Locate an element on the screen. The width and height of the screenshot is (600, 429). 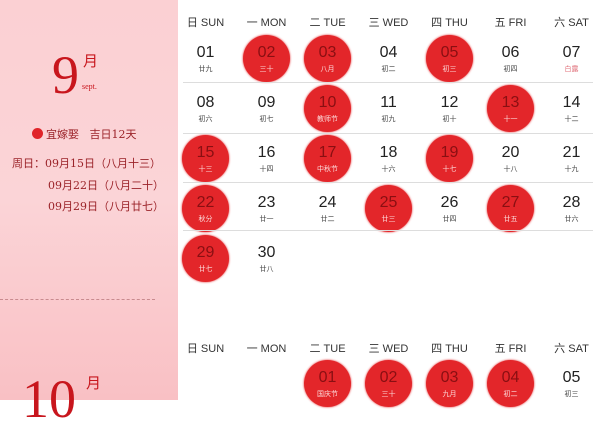
lucky-days-count: 吉日12天 is located at coordinates (113, 134).